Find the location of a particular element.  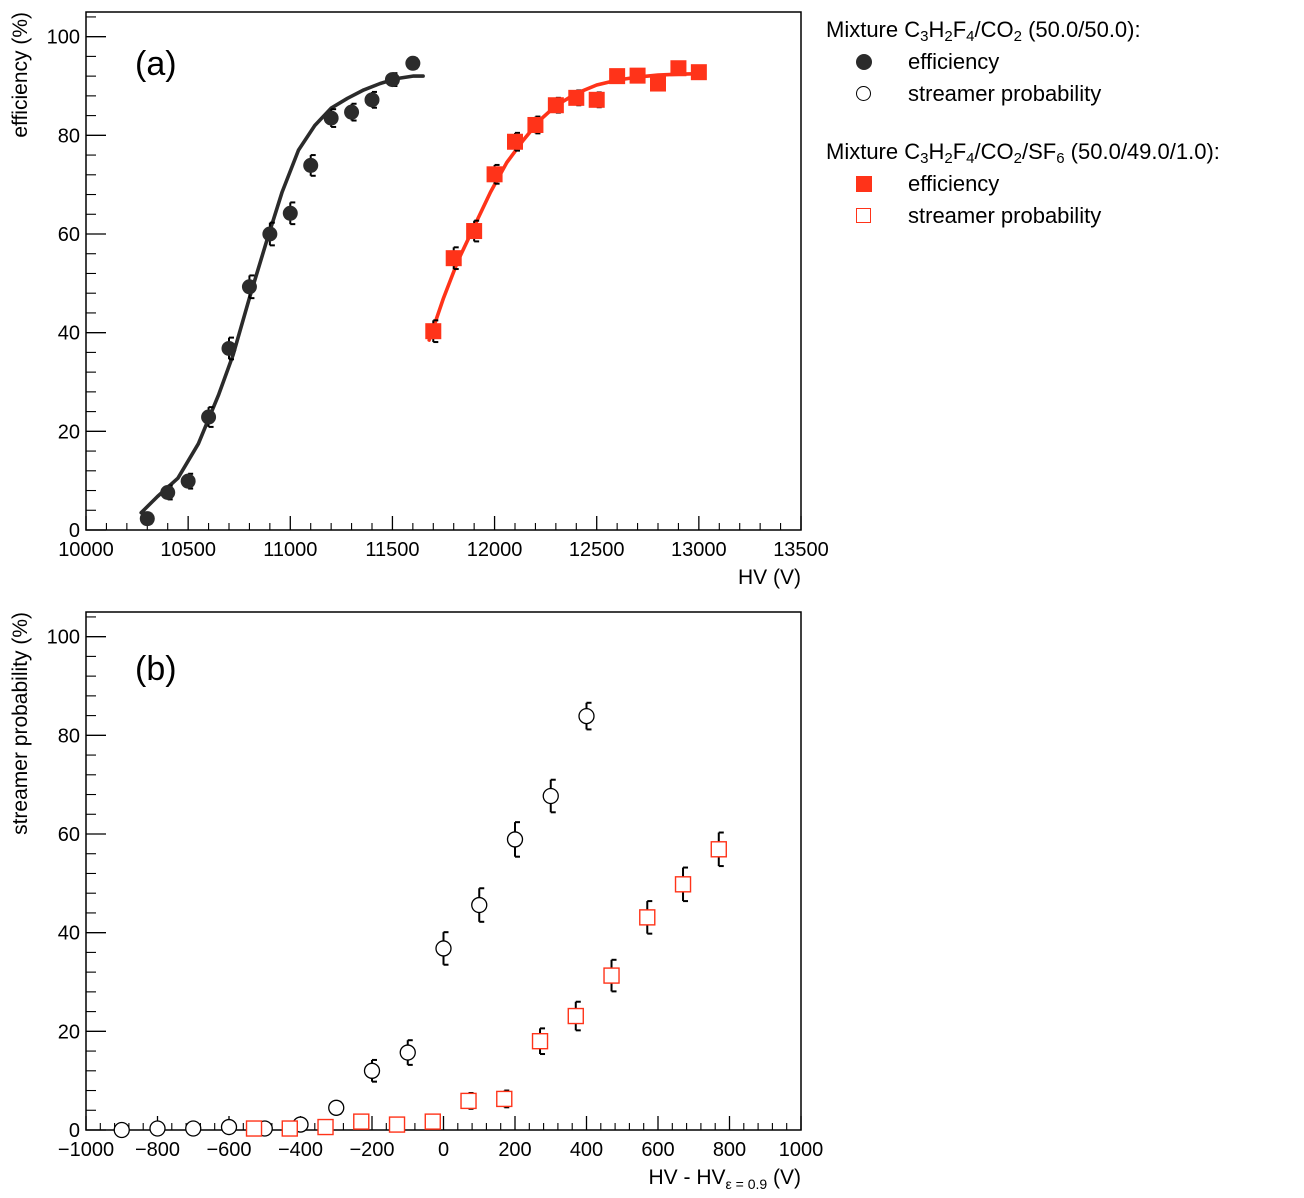

x-tick-label: 800 is located at coordinates (729, 1150).